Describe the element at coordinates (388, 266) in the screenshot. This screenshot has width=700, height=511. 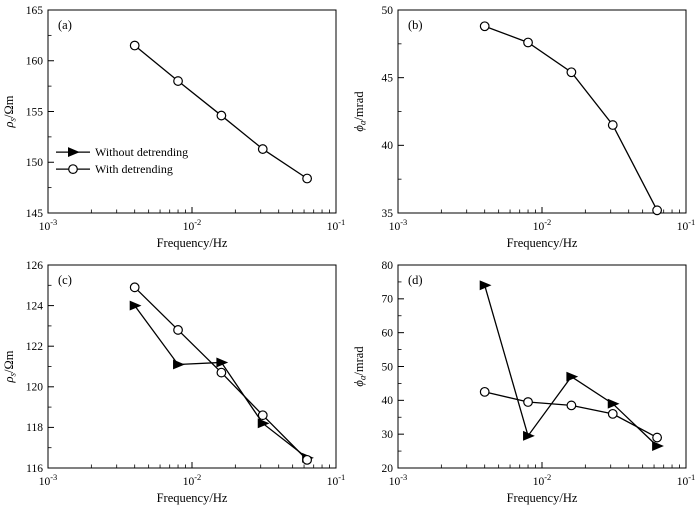
I see `y-tick-label: 80` at that location.